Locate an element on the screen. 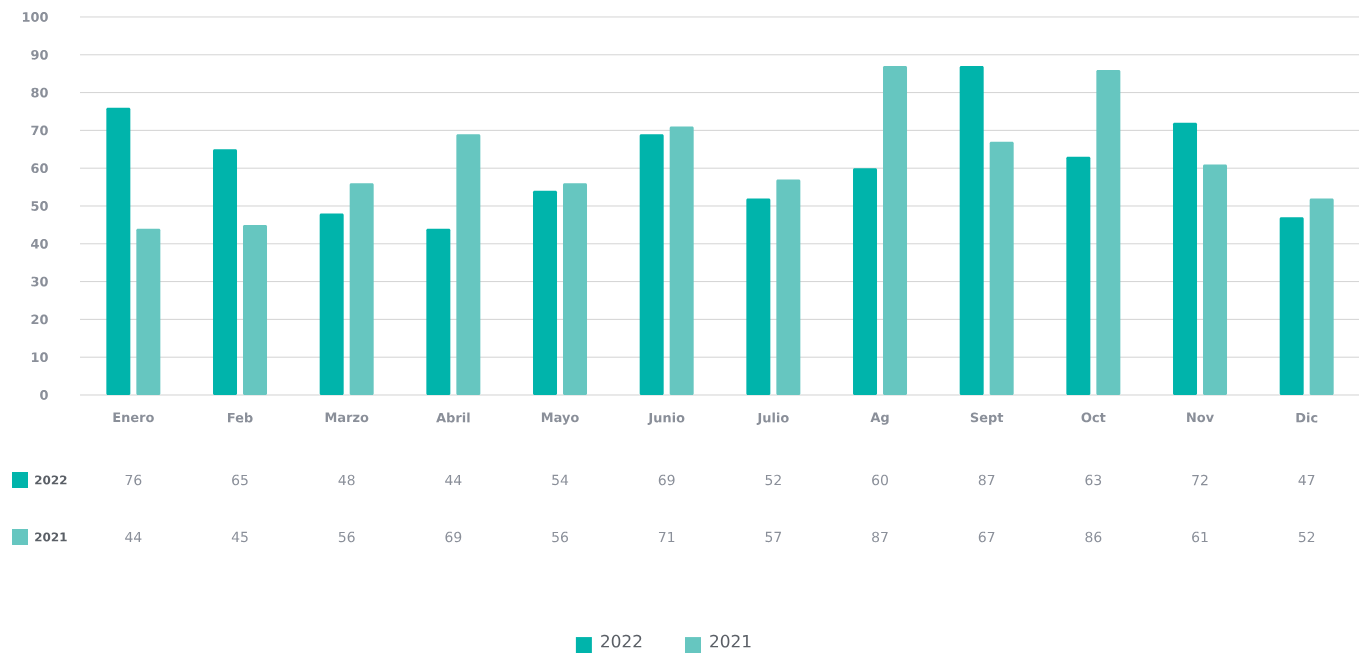 Image resolution: width=1359 pixels, height=653 pixels. y-tick-label: 40 is located at coordinates (39, 243).